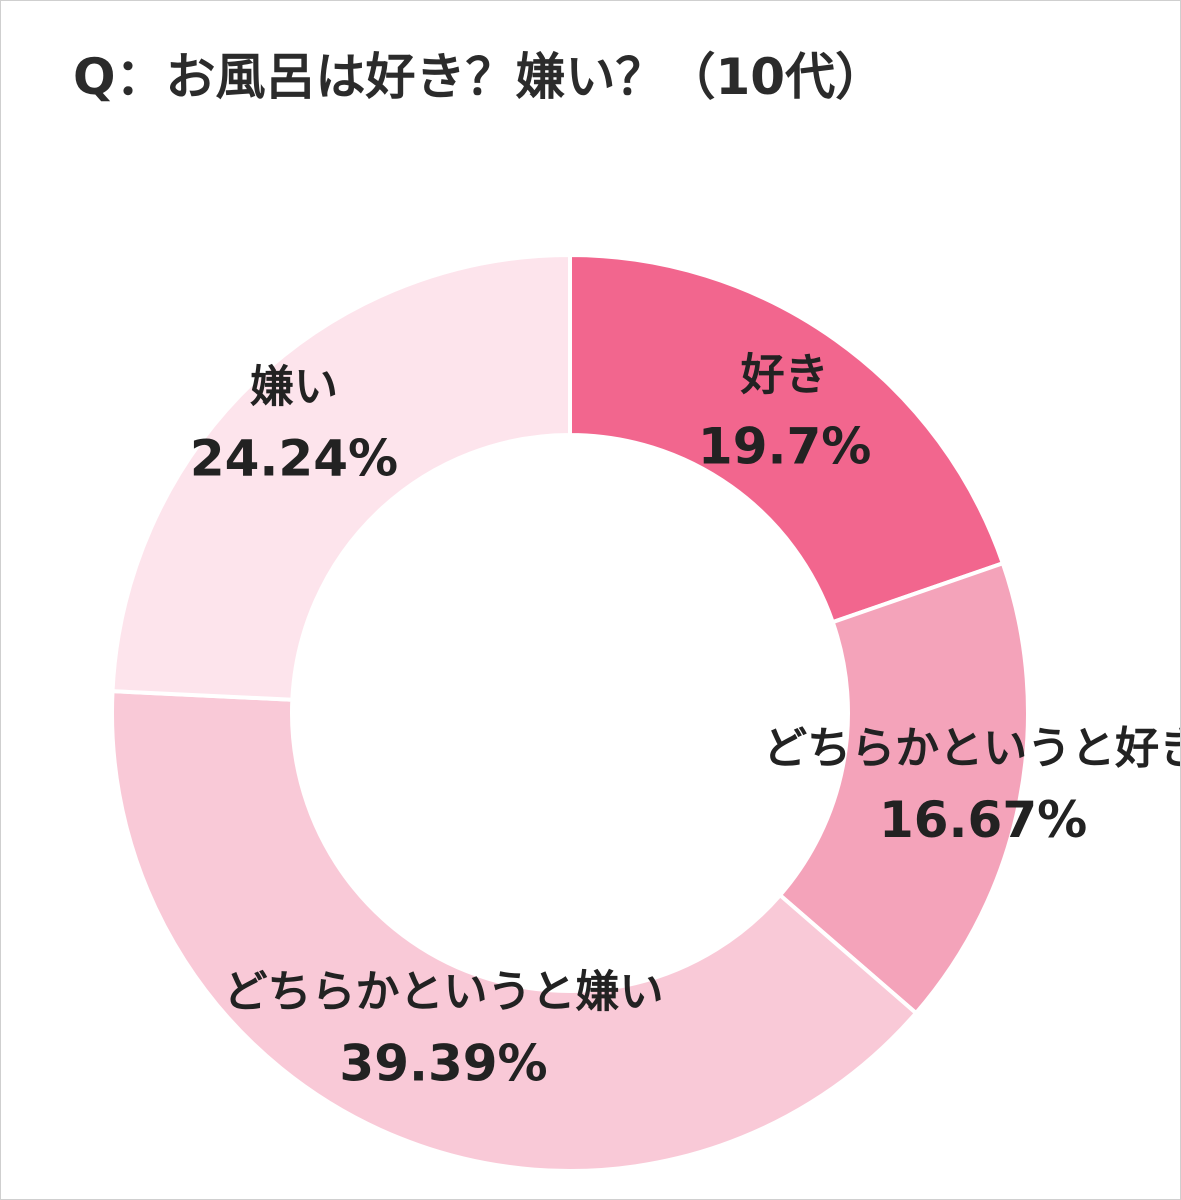 This screenshot has width=1181, height=1200. Describe the element at coordinates (443, 1064) in the screenshot. I see `slice-value-3: 39.39%` at that location.